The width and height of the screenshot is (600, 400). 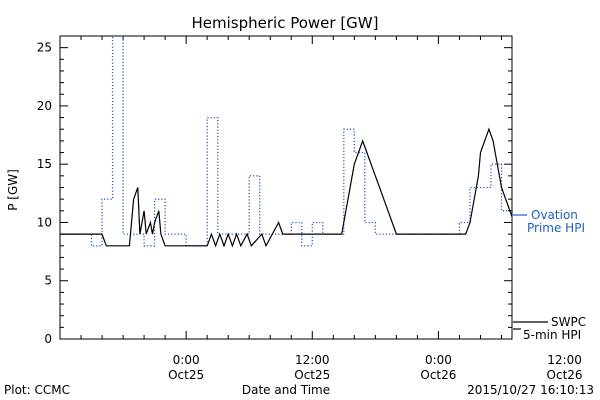 What do you see at coordinates (37, 390) in the screenshot?
I see `plot-credit: Plot: CCMC` at bounding box center [37, 390].